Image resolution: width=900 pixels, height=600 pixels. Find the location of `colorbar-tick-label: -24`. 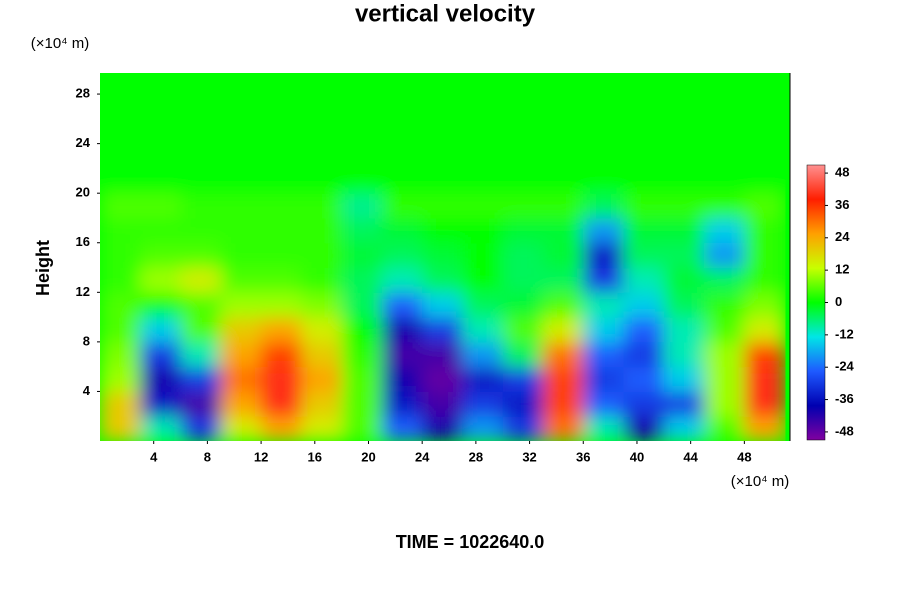

colorbar-tick-label: -24 is located at coordinates (845, 366).